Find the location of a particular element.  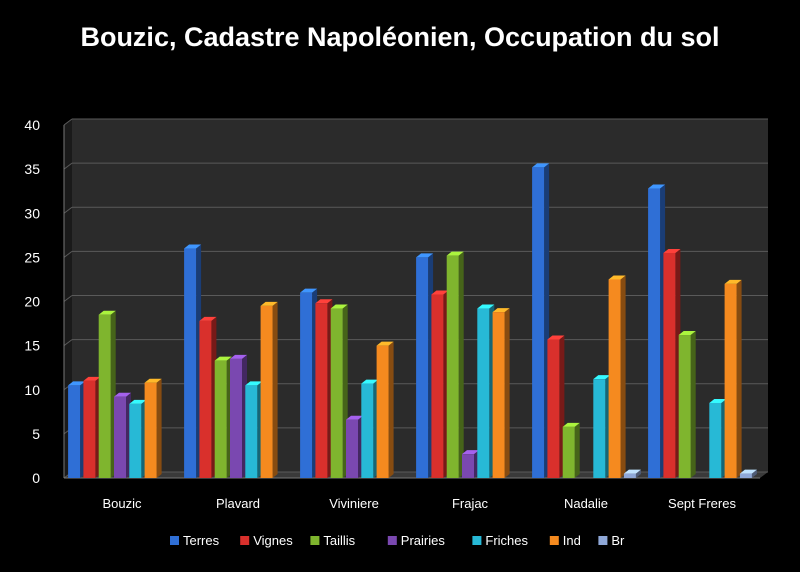

legend-label-terres: Terres is located at coordinates (201, 540).